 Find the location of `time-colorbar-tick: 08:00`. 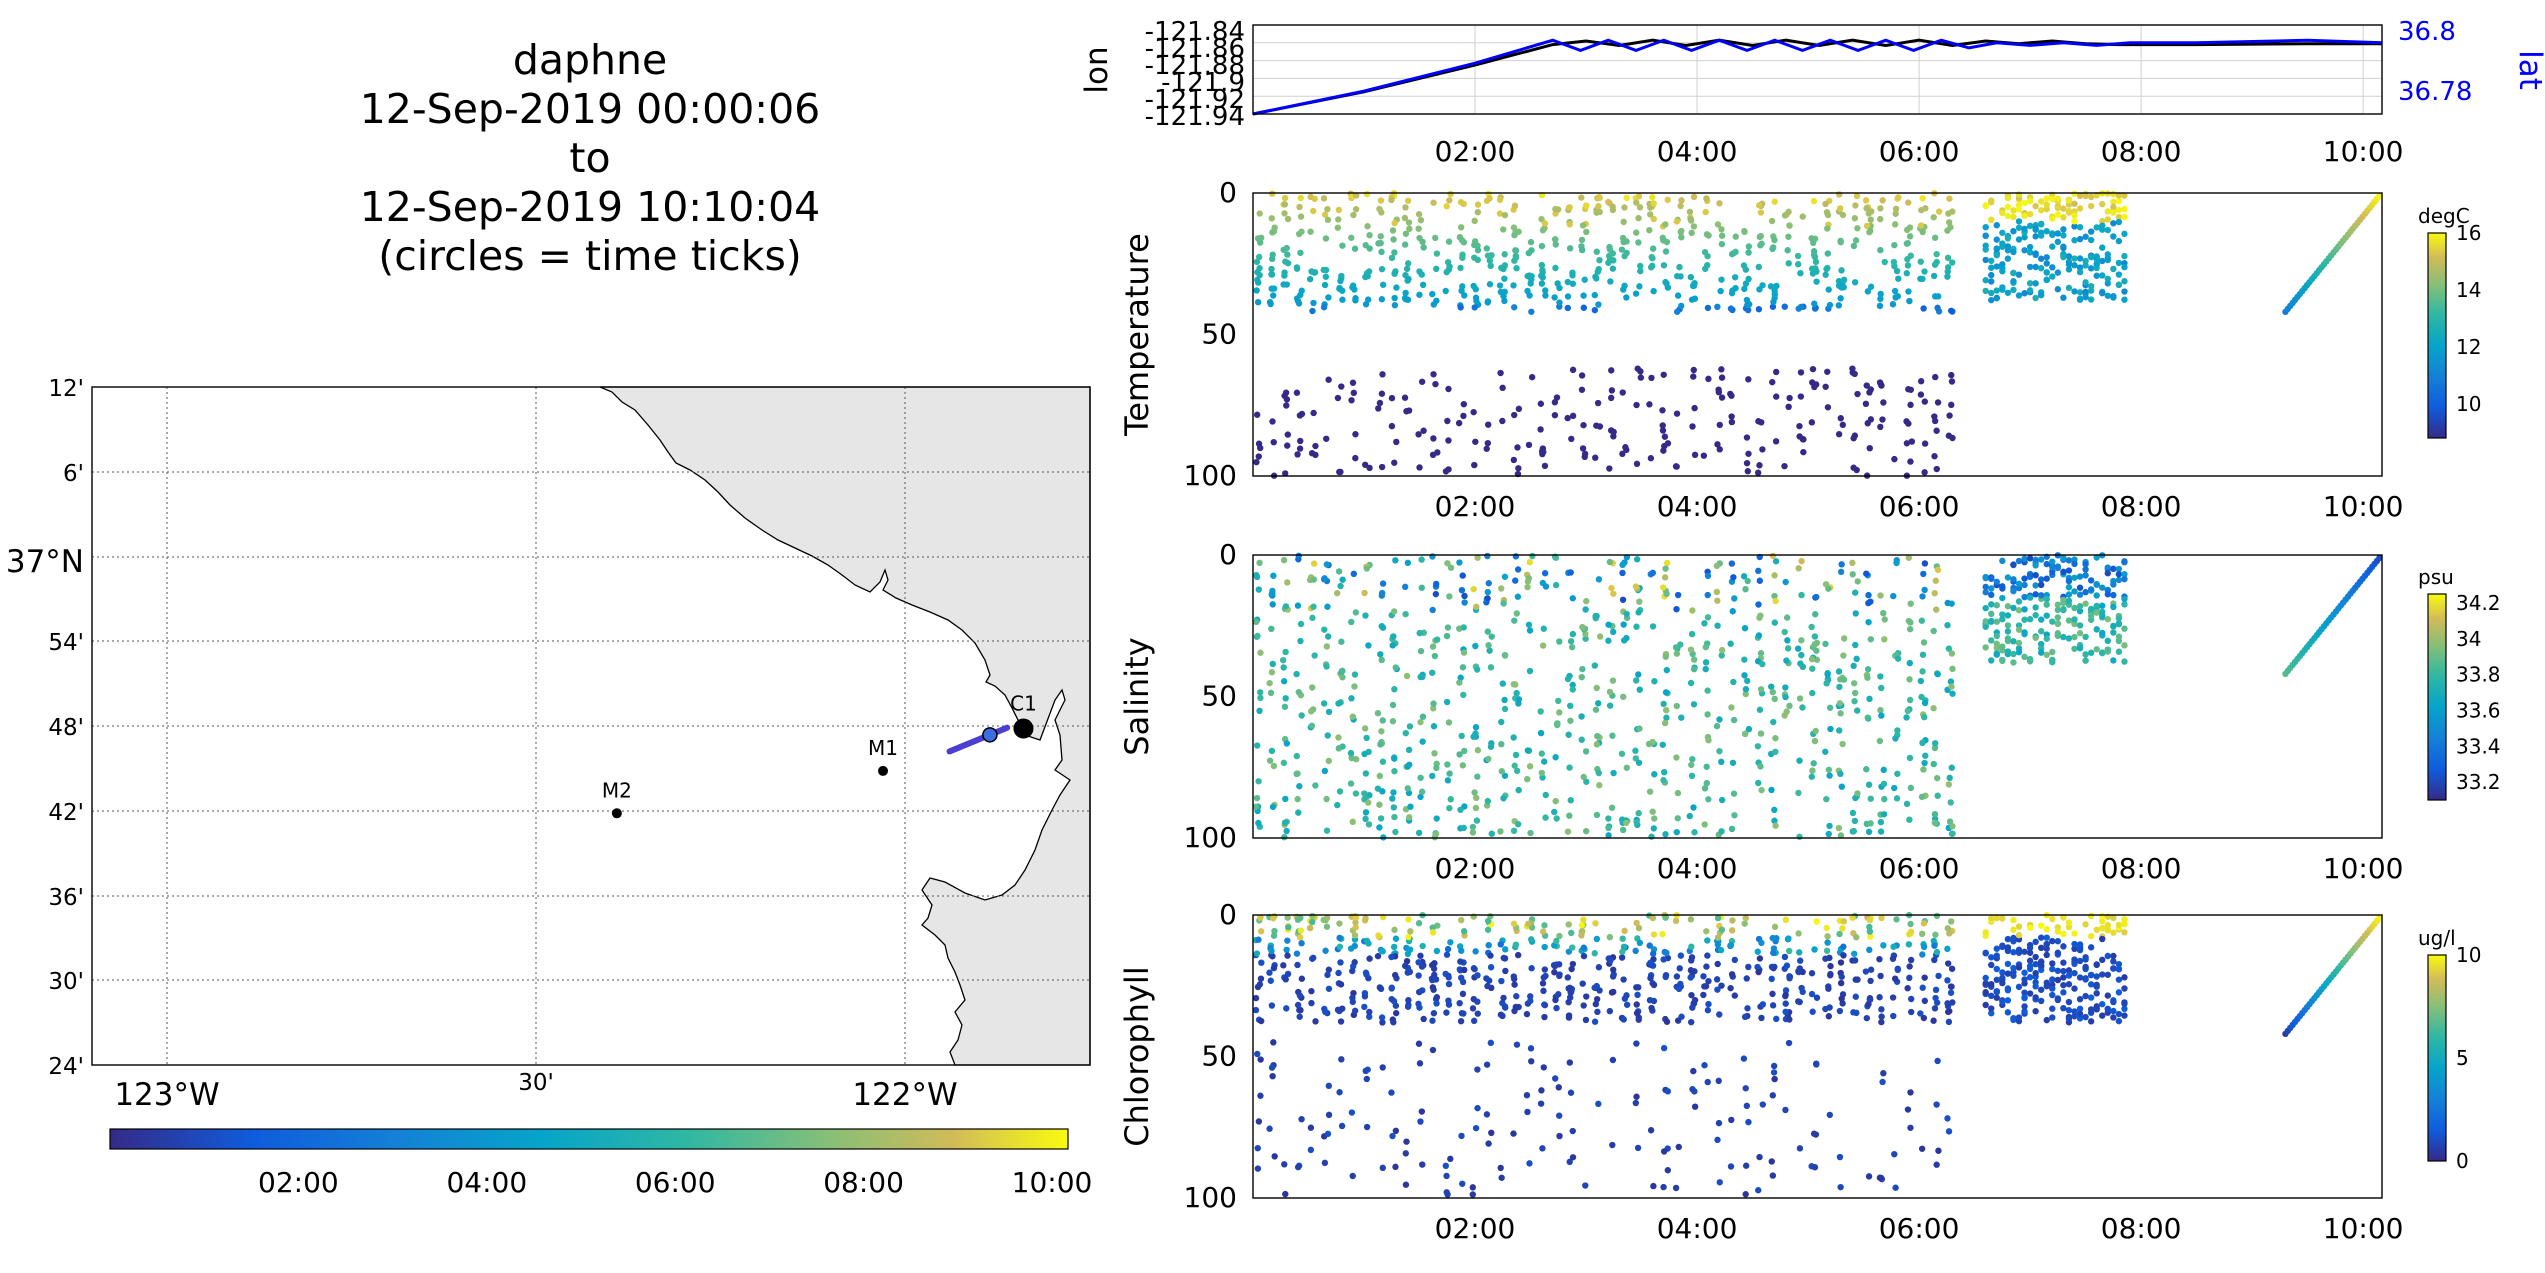

time-colorbar-tick: 08:00 is located at coordinates (863, 1182).